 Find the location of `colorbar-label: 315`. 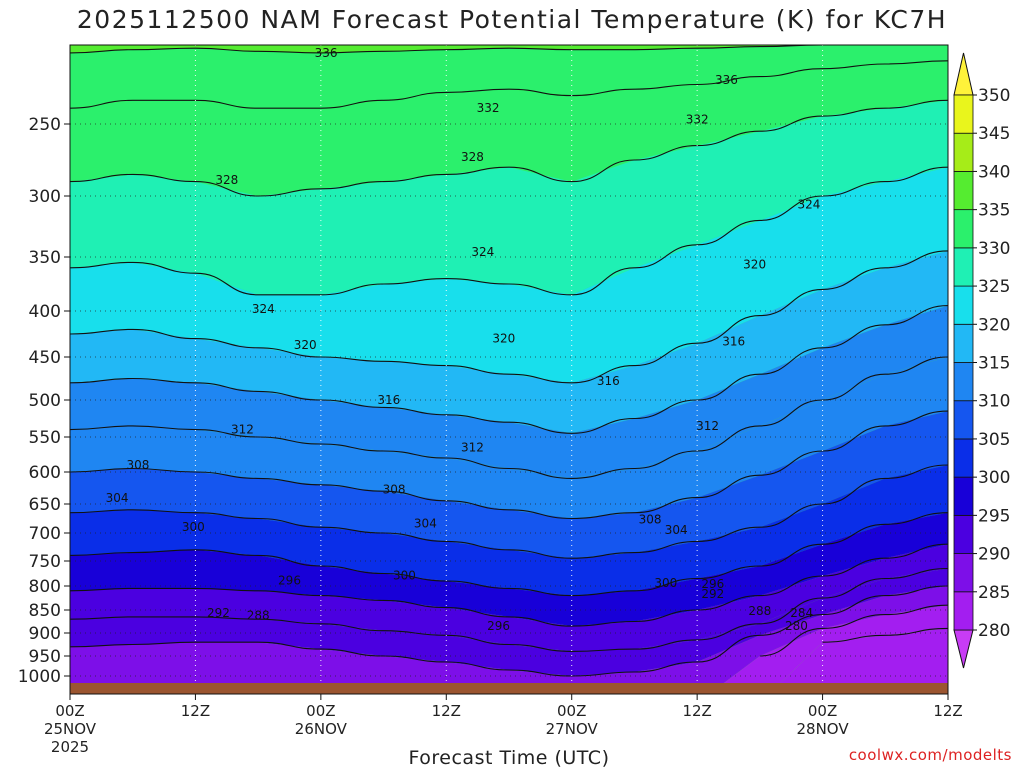

colorbar-label: 315 is located at coordinates (994, 364).